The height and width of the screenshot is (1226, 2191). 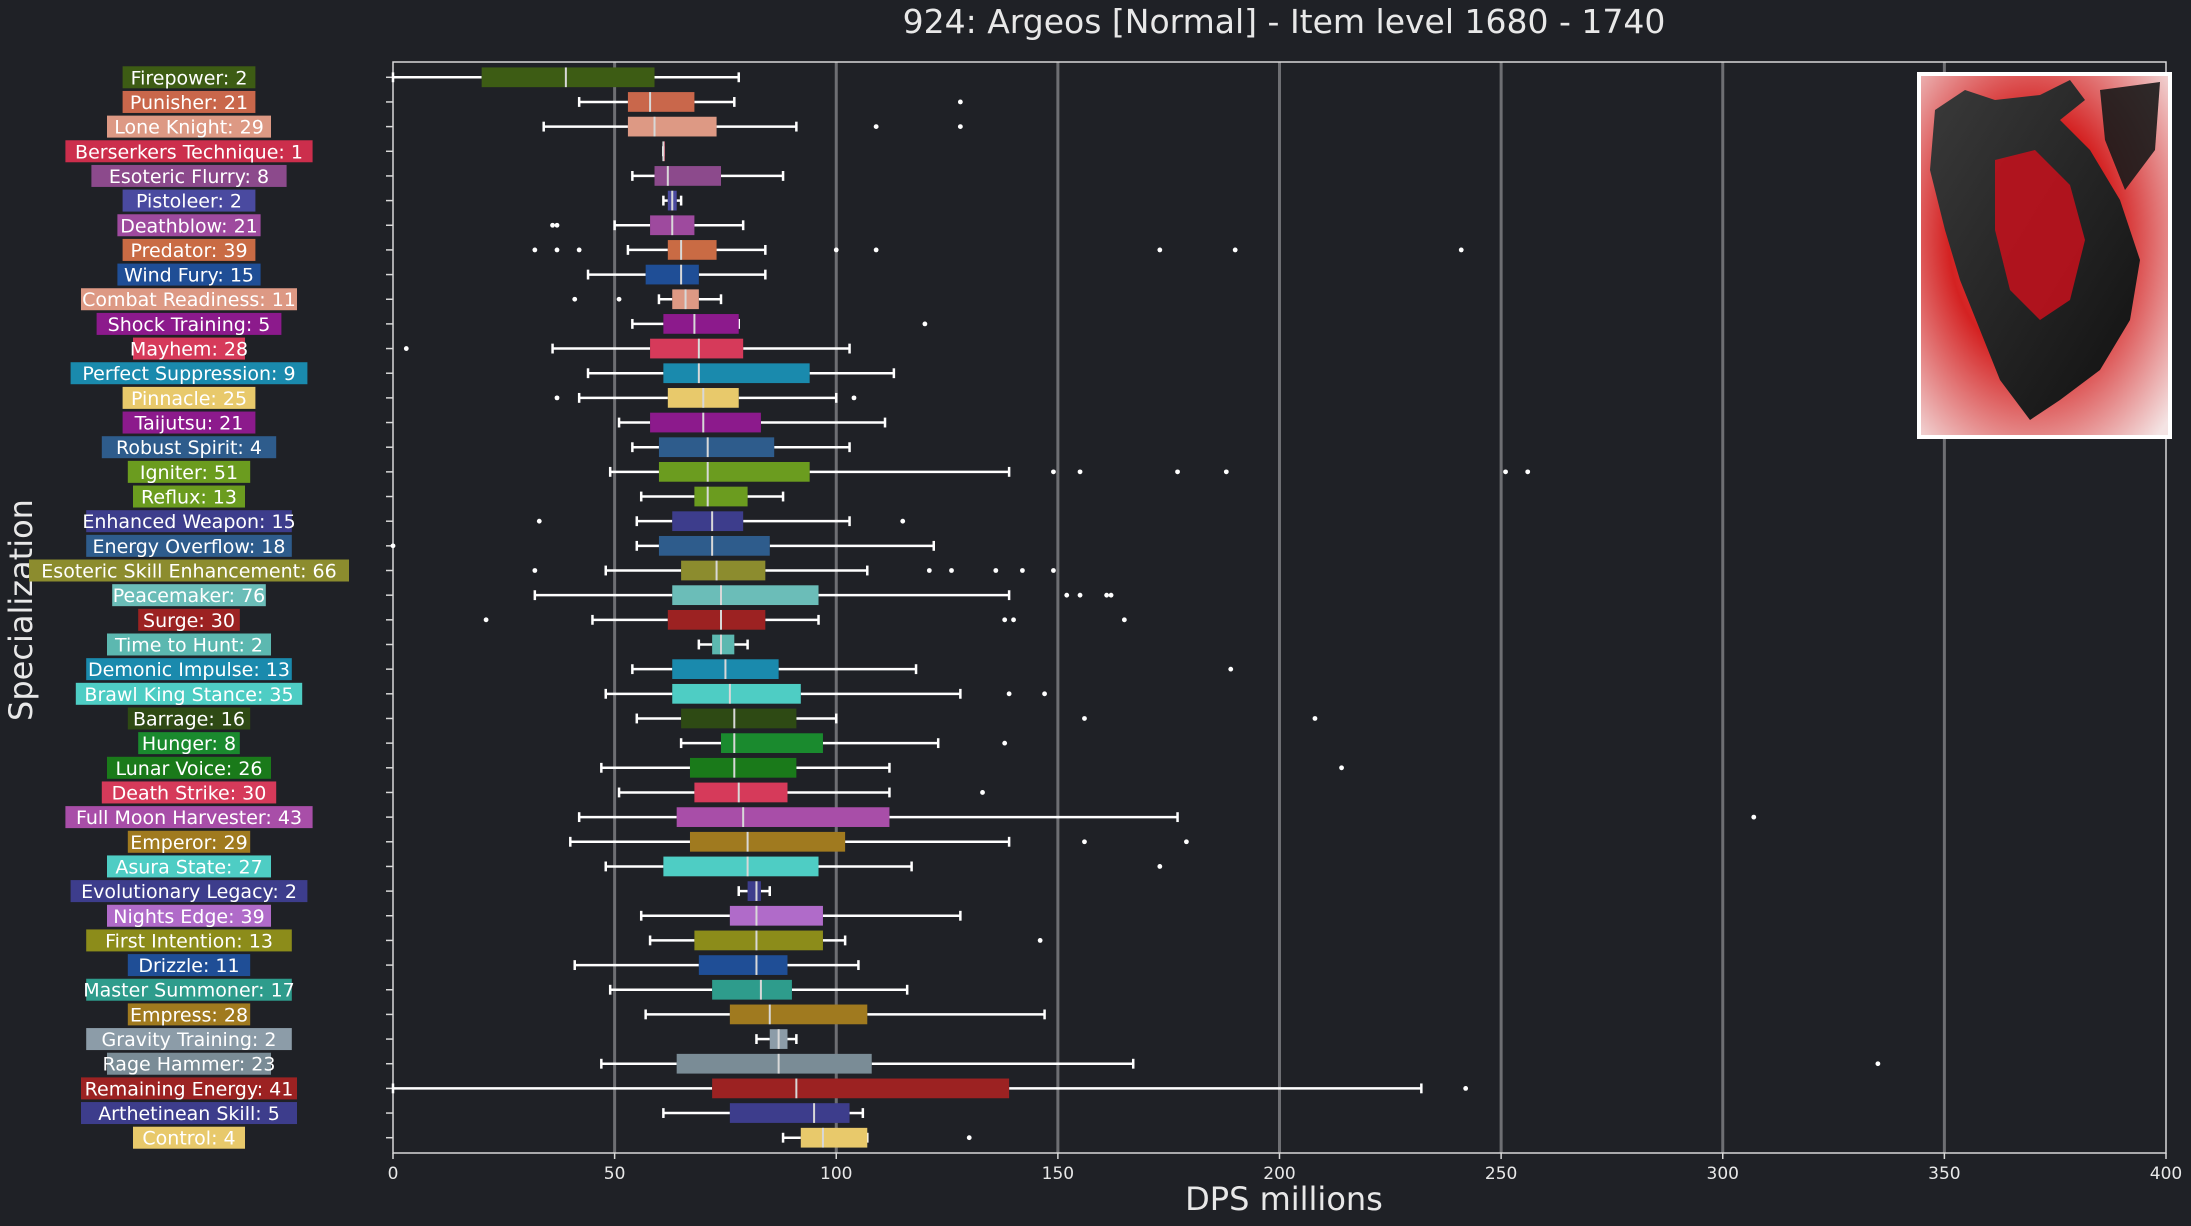 I want to click on category-label-text: Lunar Voice: 26, so click(x=188, y=769).